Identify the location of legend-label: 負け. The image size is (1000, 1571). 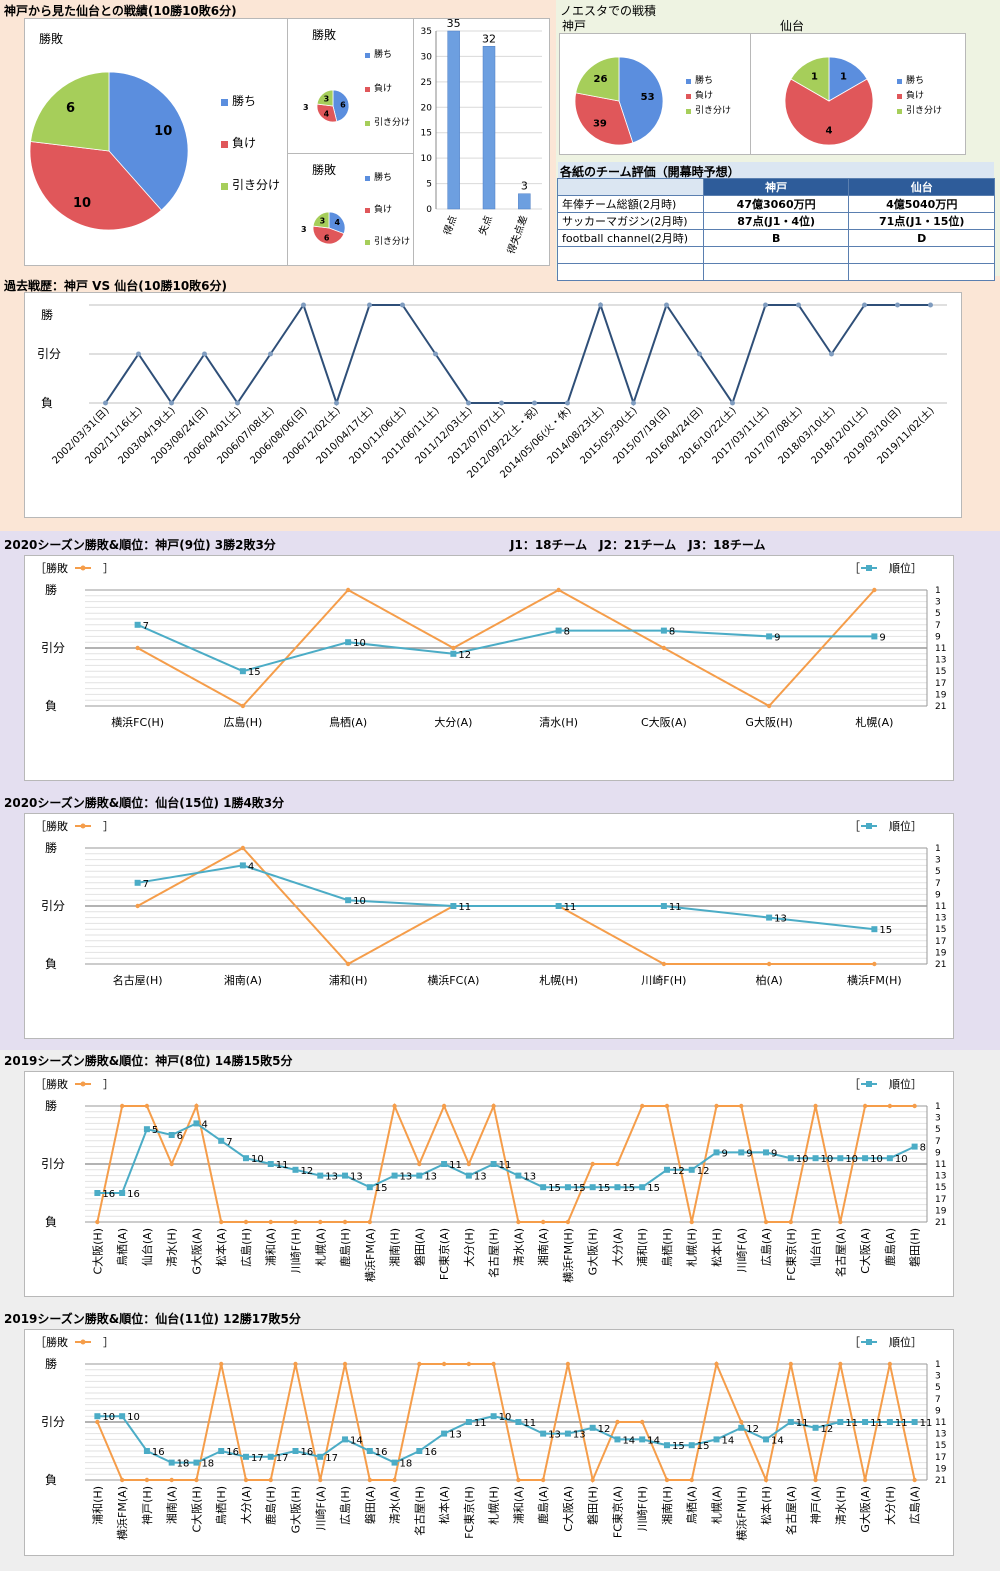
(915, 95).